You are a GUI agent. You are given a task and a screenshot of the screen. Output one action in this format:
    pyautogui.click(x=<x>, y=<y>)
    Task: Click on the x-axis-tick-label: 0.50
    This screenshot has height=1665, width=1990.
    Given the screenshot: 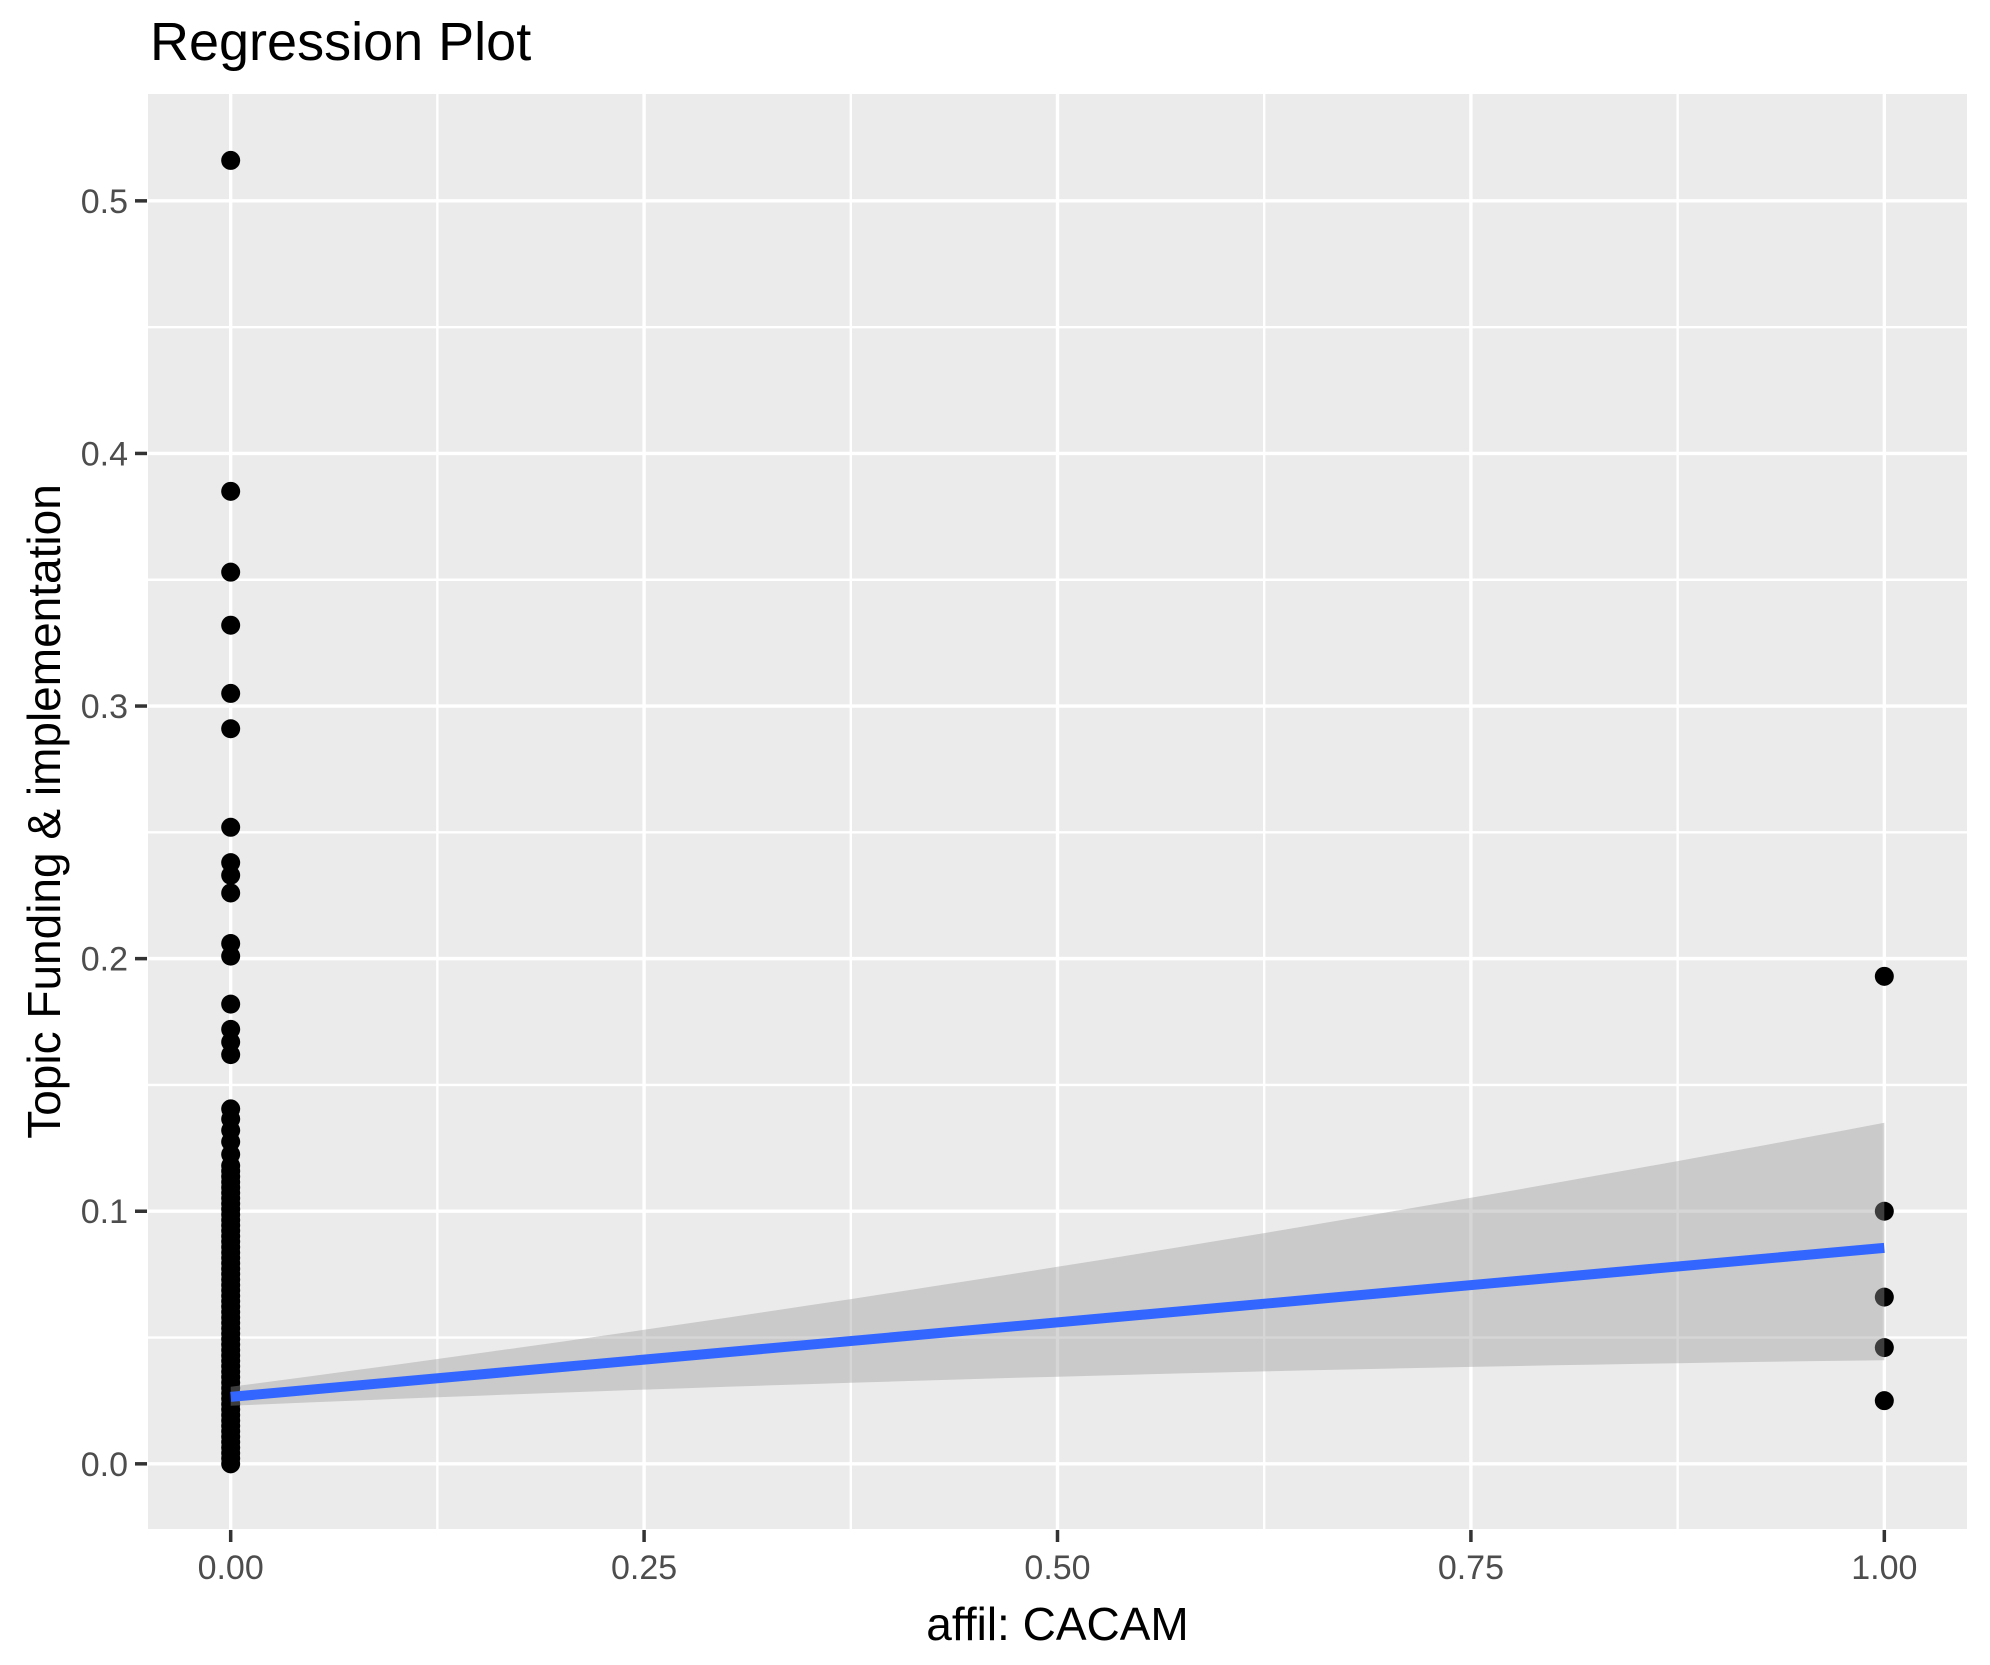 What is the action you would take?
    pyautogui.click(x=1057, y=1568)
    